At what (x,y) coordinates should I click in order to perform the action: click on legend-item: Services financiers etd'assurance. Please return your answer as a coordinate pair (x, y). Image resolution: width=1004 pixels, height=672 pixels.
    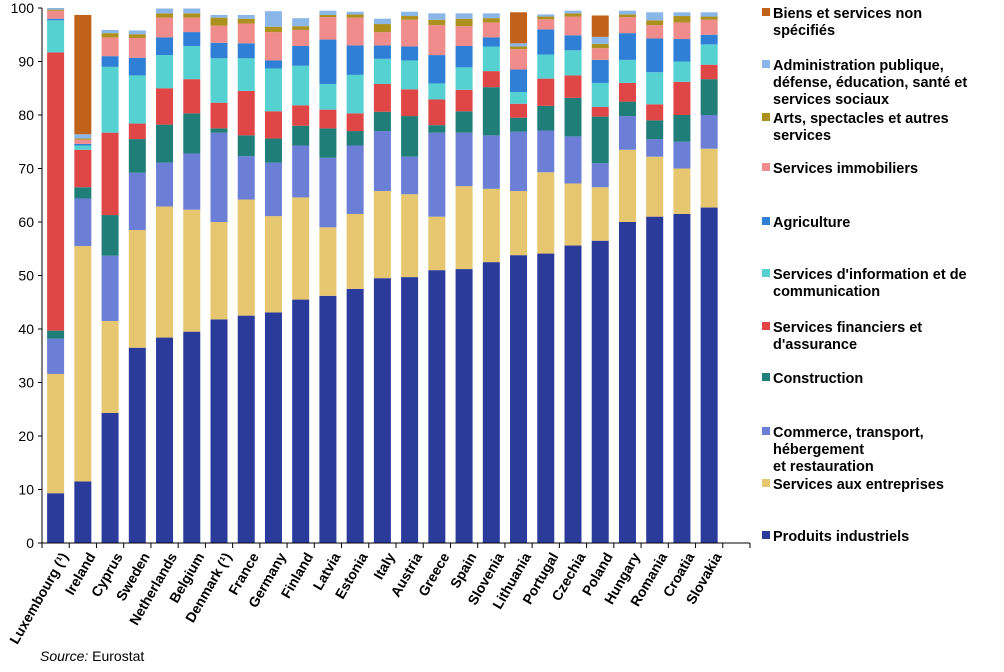
    Looking at the image, I should click on (842, 336).